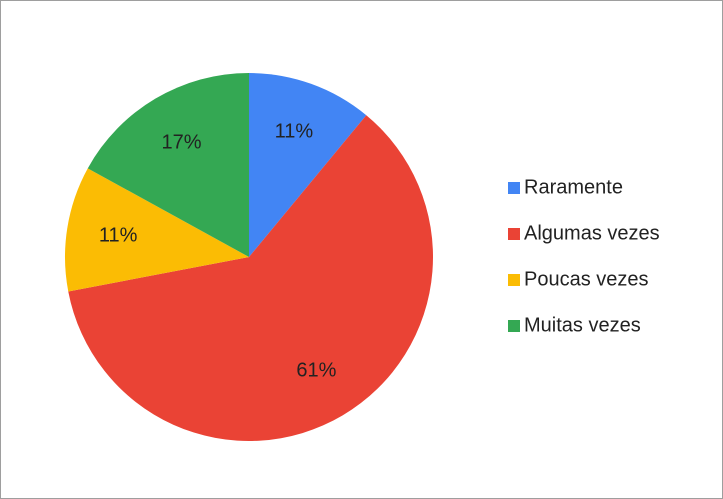  I want to click on legend-label: Poucas vezes, so click(586, 279).